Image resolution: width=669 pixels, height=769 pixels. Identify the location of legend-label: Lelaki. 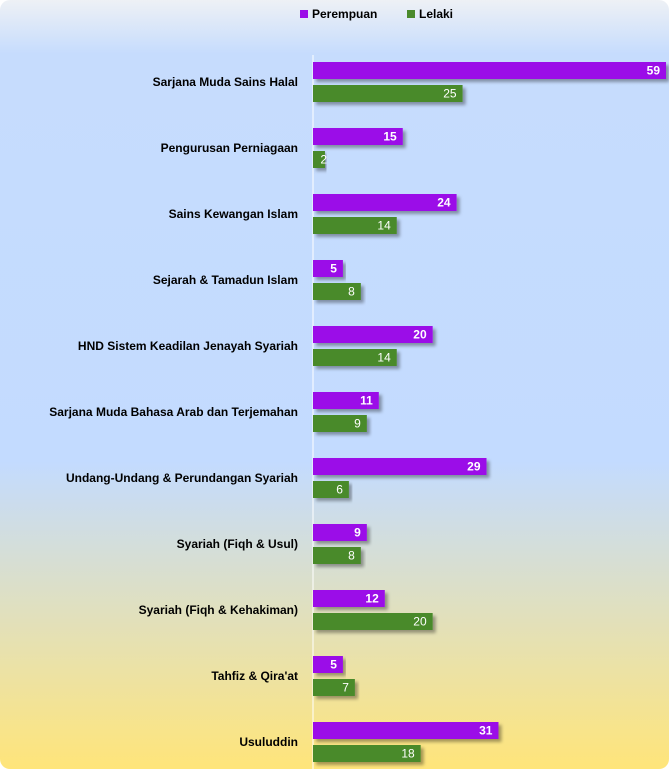
(436, 14).